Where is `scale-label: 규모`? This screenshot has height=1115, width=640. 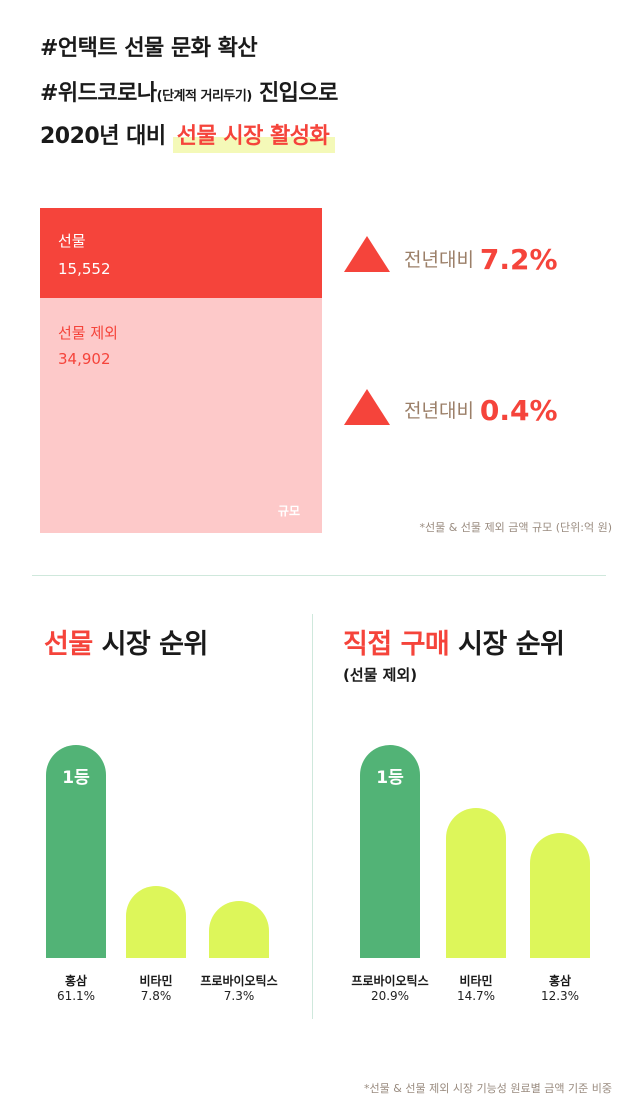
scale-label: 규모 is located at coordinates (288, 511).